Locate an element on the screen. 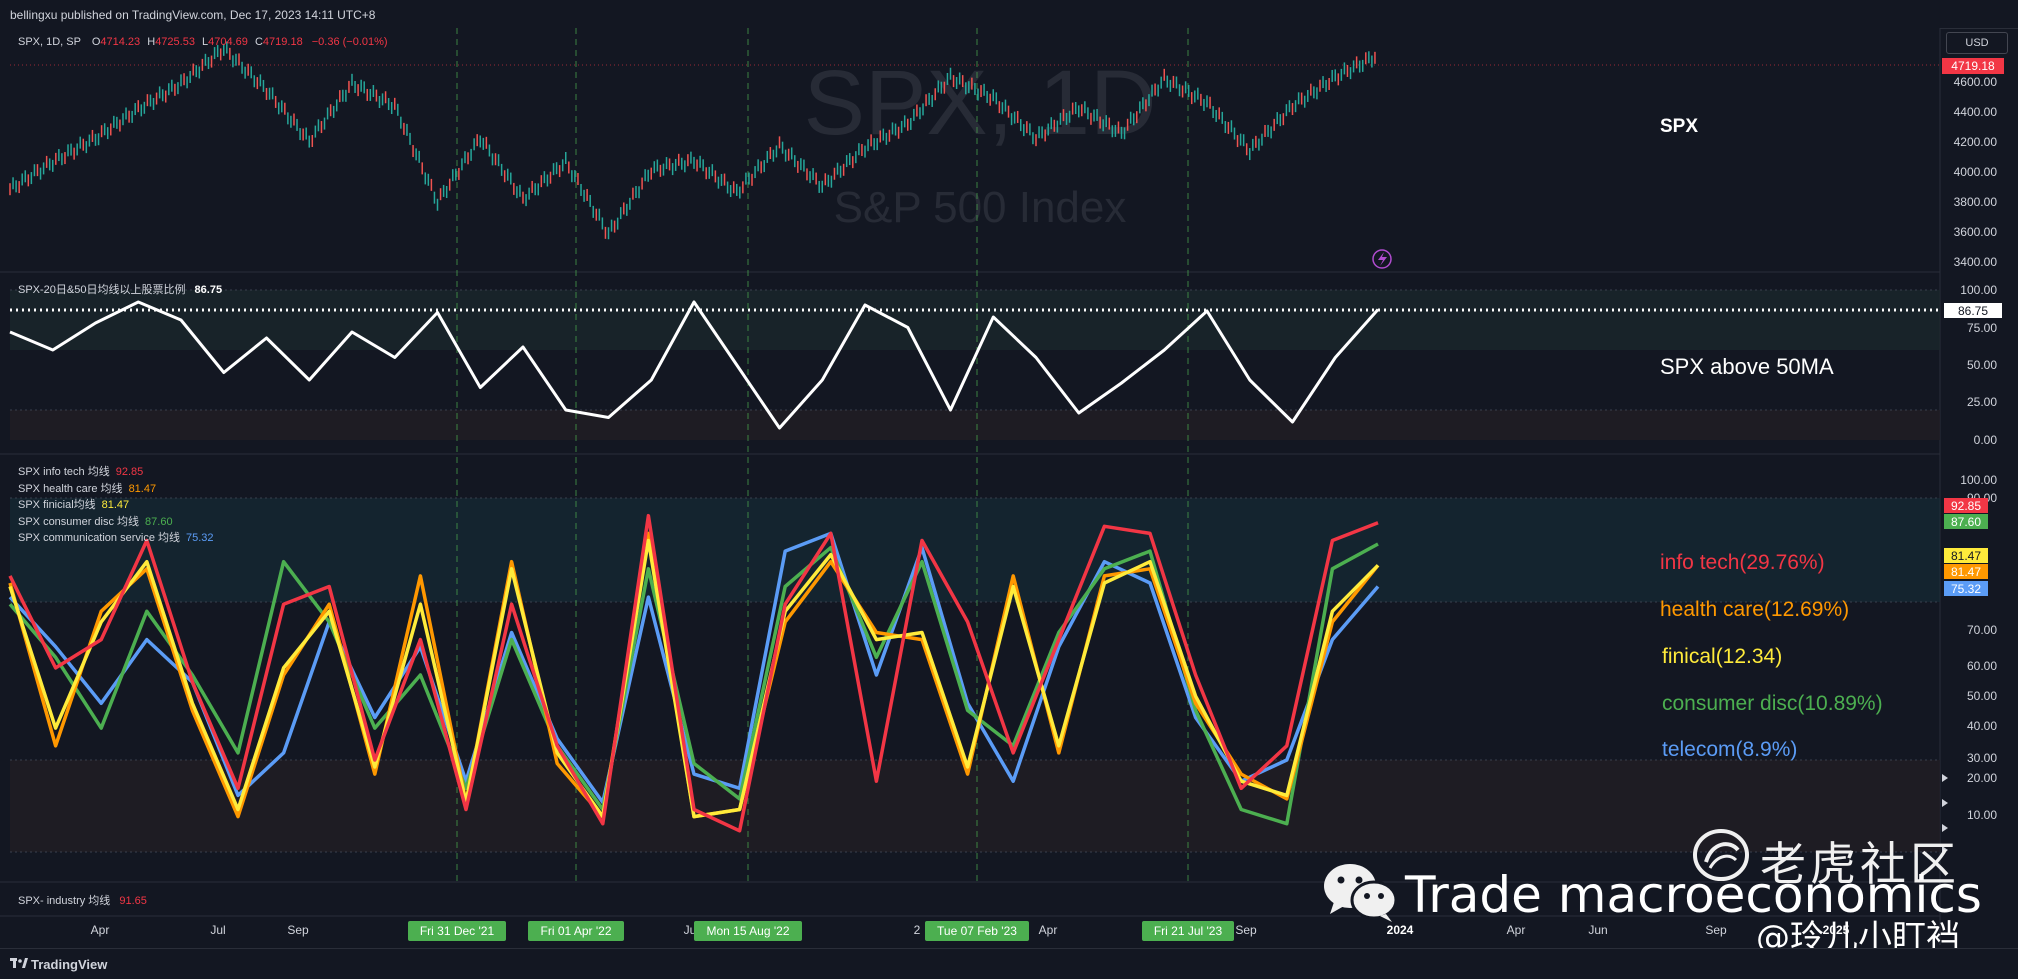  event-date-label: Fri 01 Apr '22 is located at coordinates (576, 931).